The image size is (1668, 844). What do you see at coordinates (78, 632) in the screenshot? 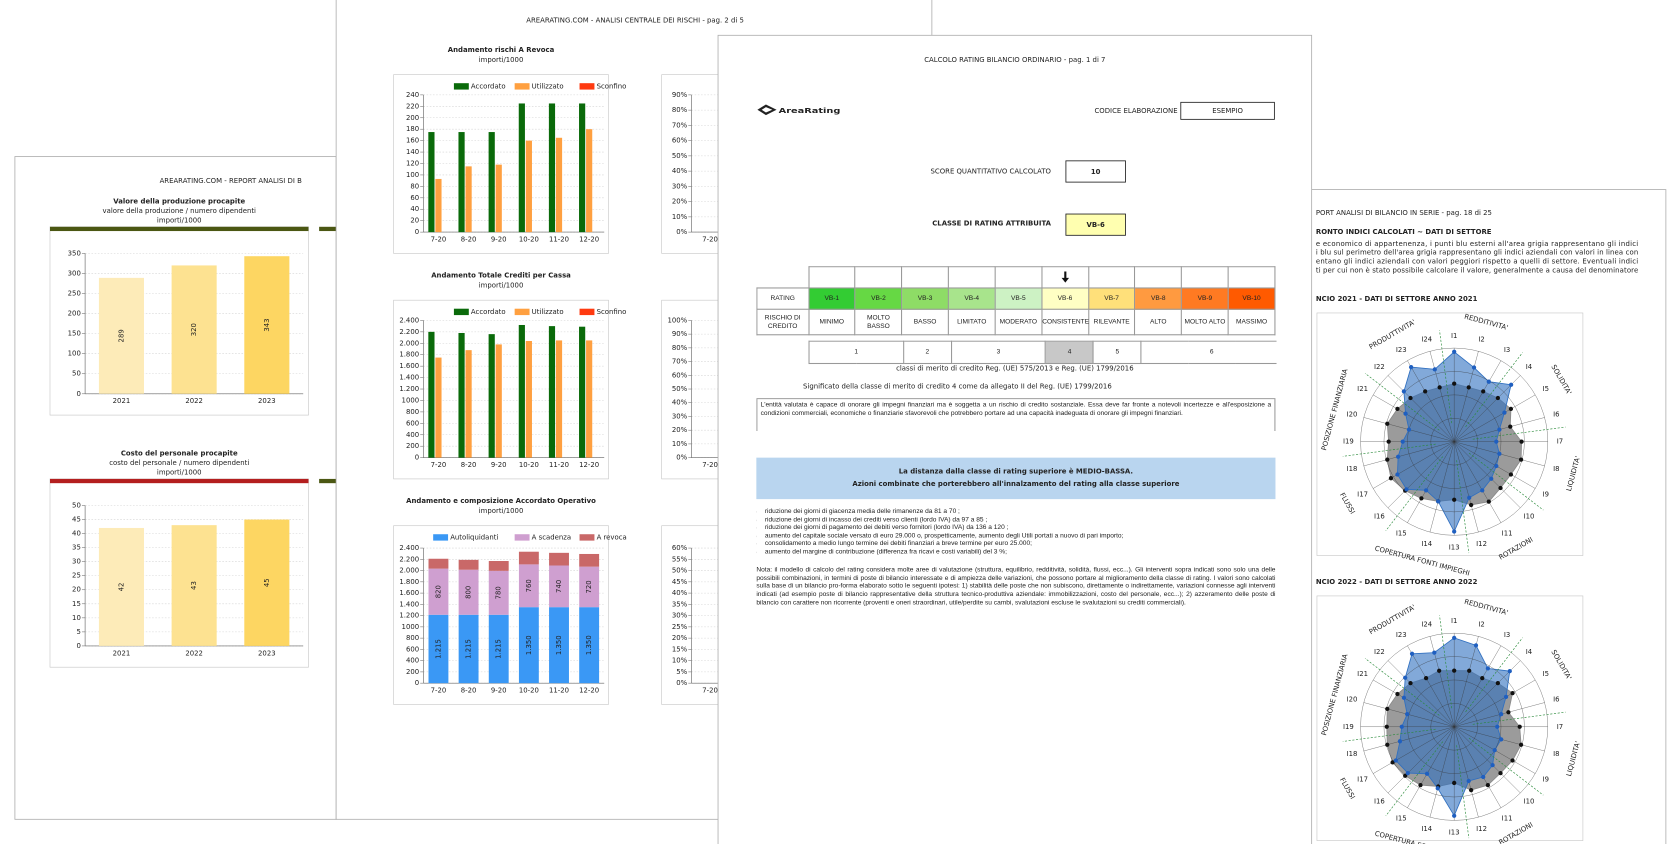
I see `y-tick-label: 5` at bounding box center [78, 632].